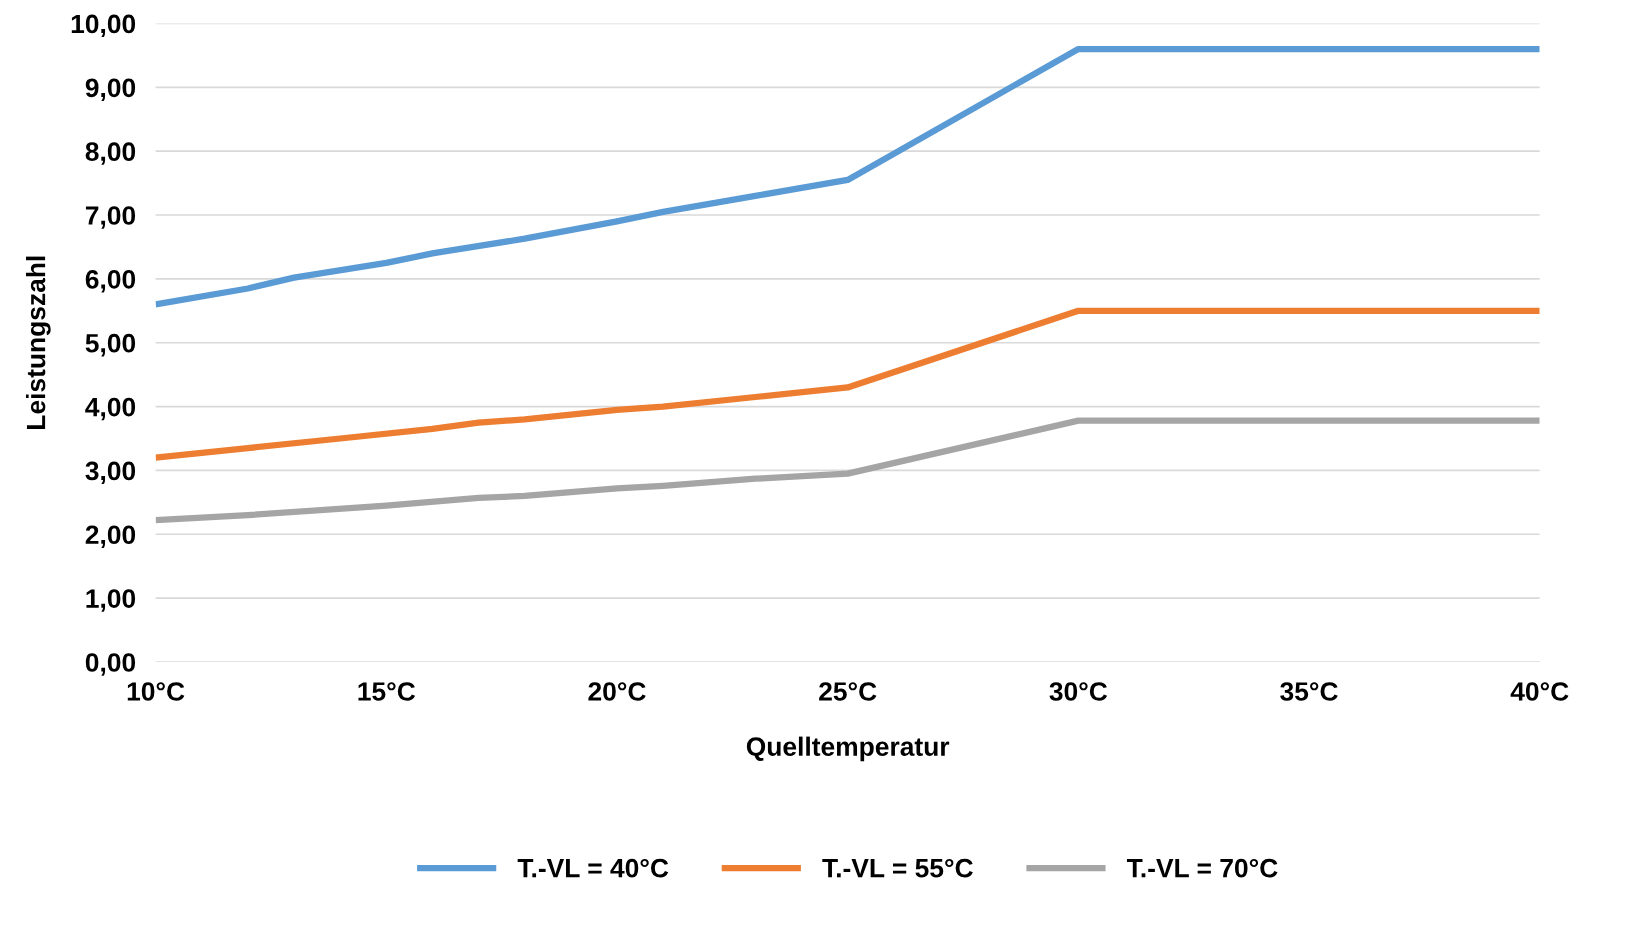 The height and width of the screenshot is (939, 1638). I want to click on y-axis-title: Leistungszahl, so click(38, 342).